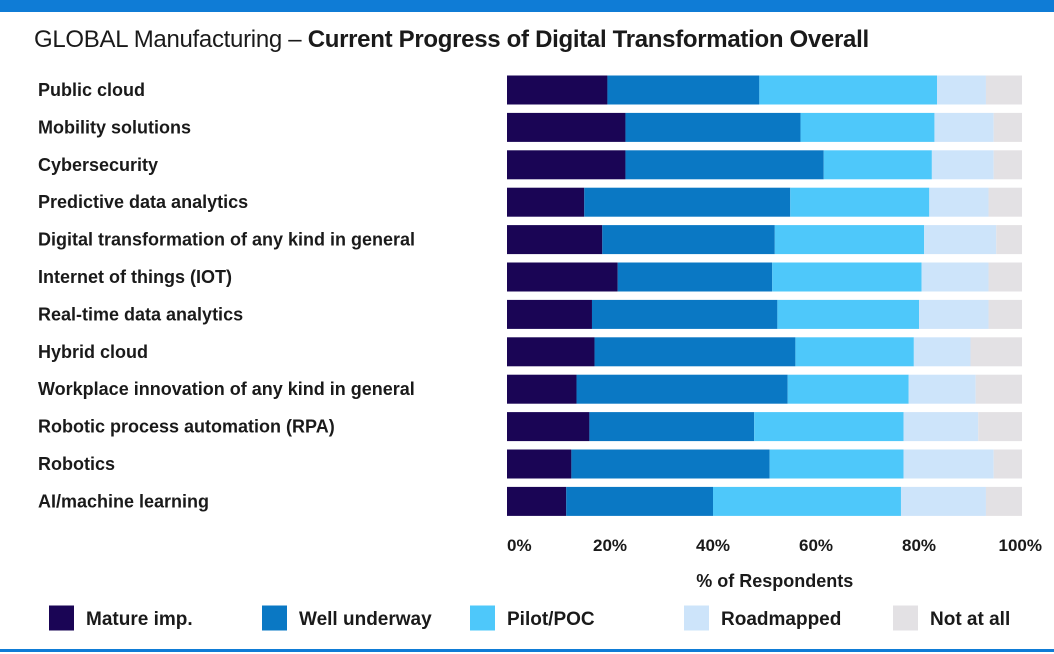 The image size is (1054, 654). Describe the element at coordinates (527, 6) in the screenshot. I see `top-accent-bar` at that location.